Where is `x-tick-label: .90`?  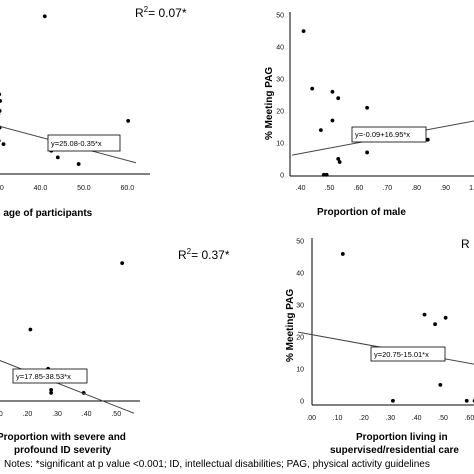 x-tick-label: .90 is located at coordinates (445, 188).